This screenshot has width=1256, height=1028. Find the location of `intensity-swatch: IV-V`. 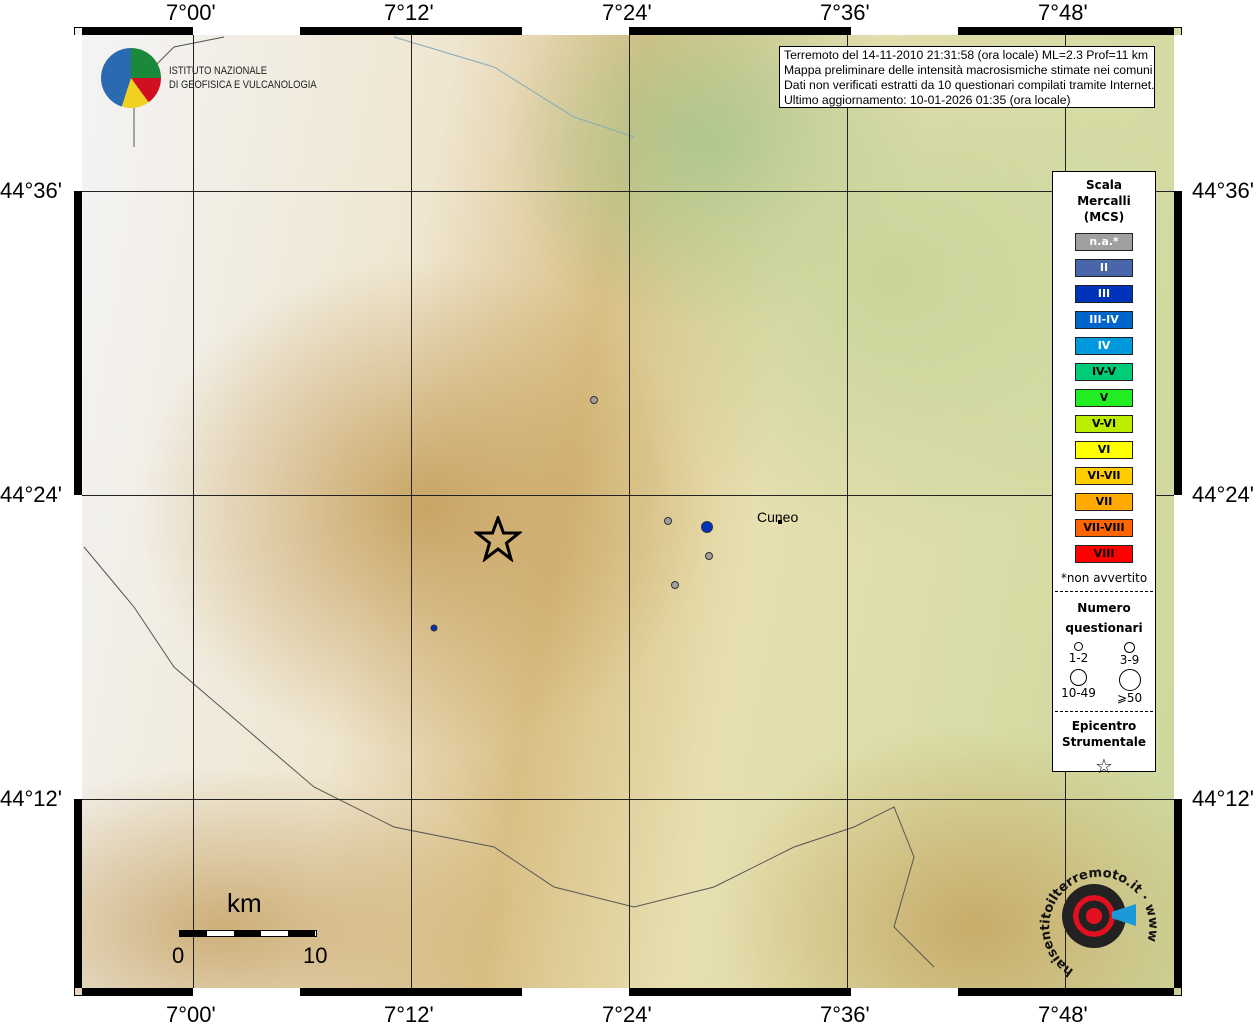

intensity-swatch: IV-V is located at coordinates (1104, 372).